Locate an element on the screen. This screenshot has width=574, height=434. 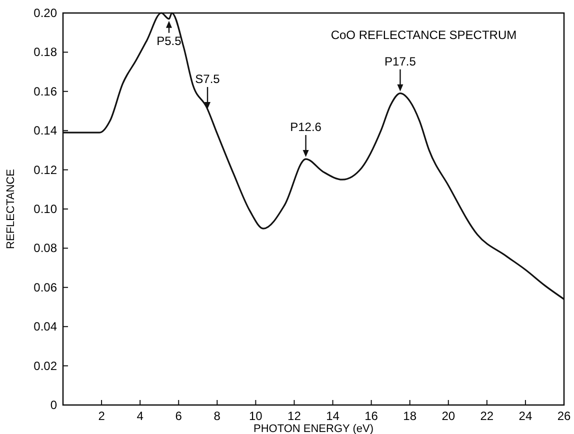
x-tick-label: 6 is located at coordinates (178, 416).